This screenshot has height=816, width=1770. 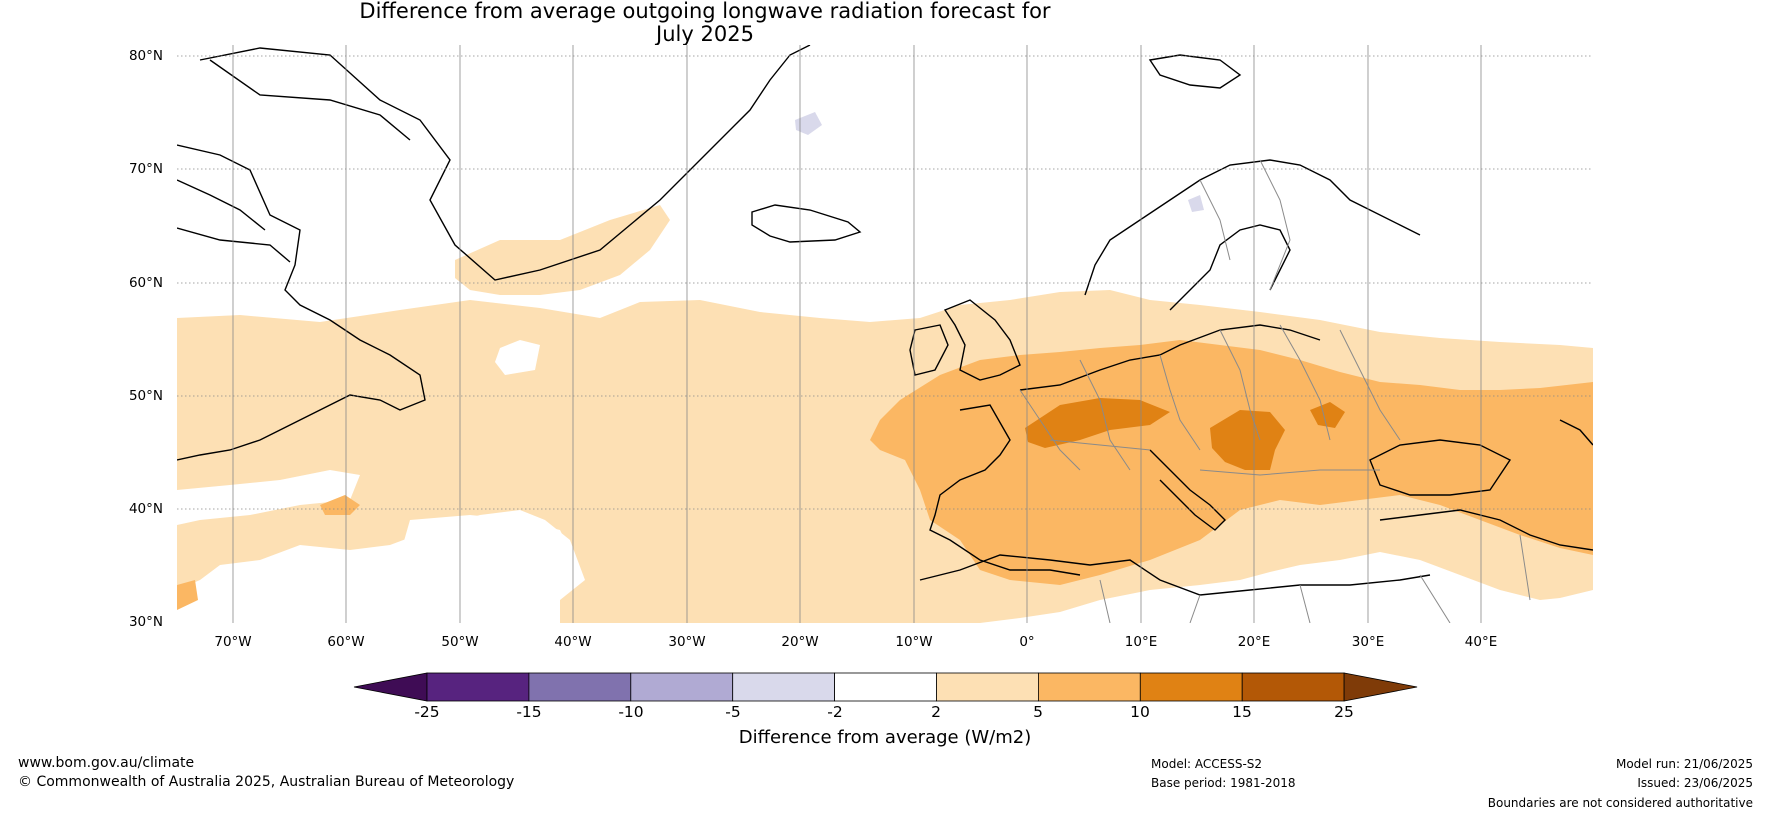 I want to click on anomaly-region-light-greenland, so click(x=562, y=250).